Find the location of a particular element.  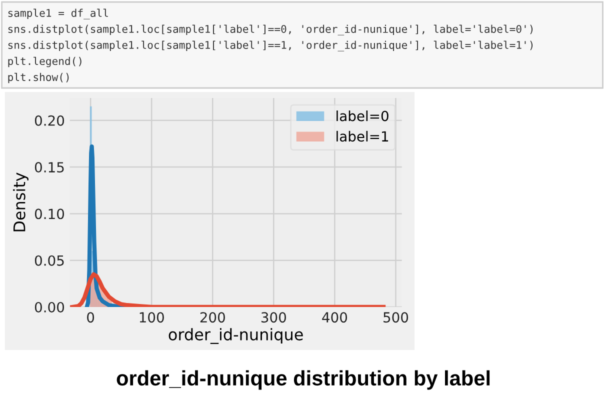

x-tick-label: 500 is located at coordinates (396, 317).